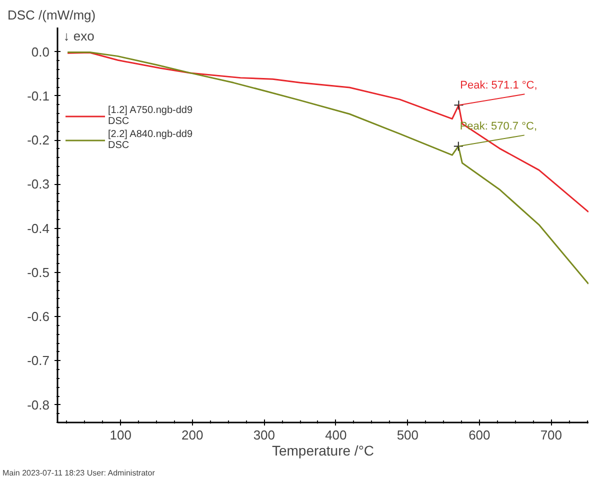 Image resolution: width=590 pixels, height=482 pixels. Describe the element at coordinates (336, 435) in the screenshot. I see `x-tick-label: 400` at that location.